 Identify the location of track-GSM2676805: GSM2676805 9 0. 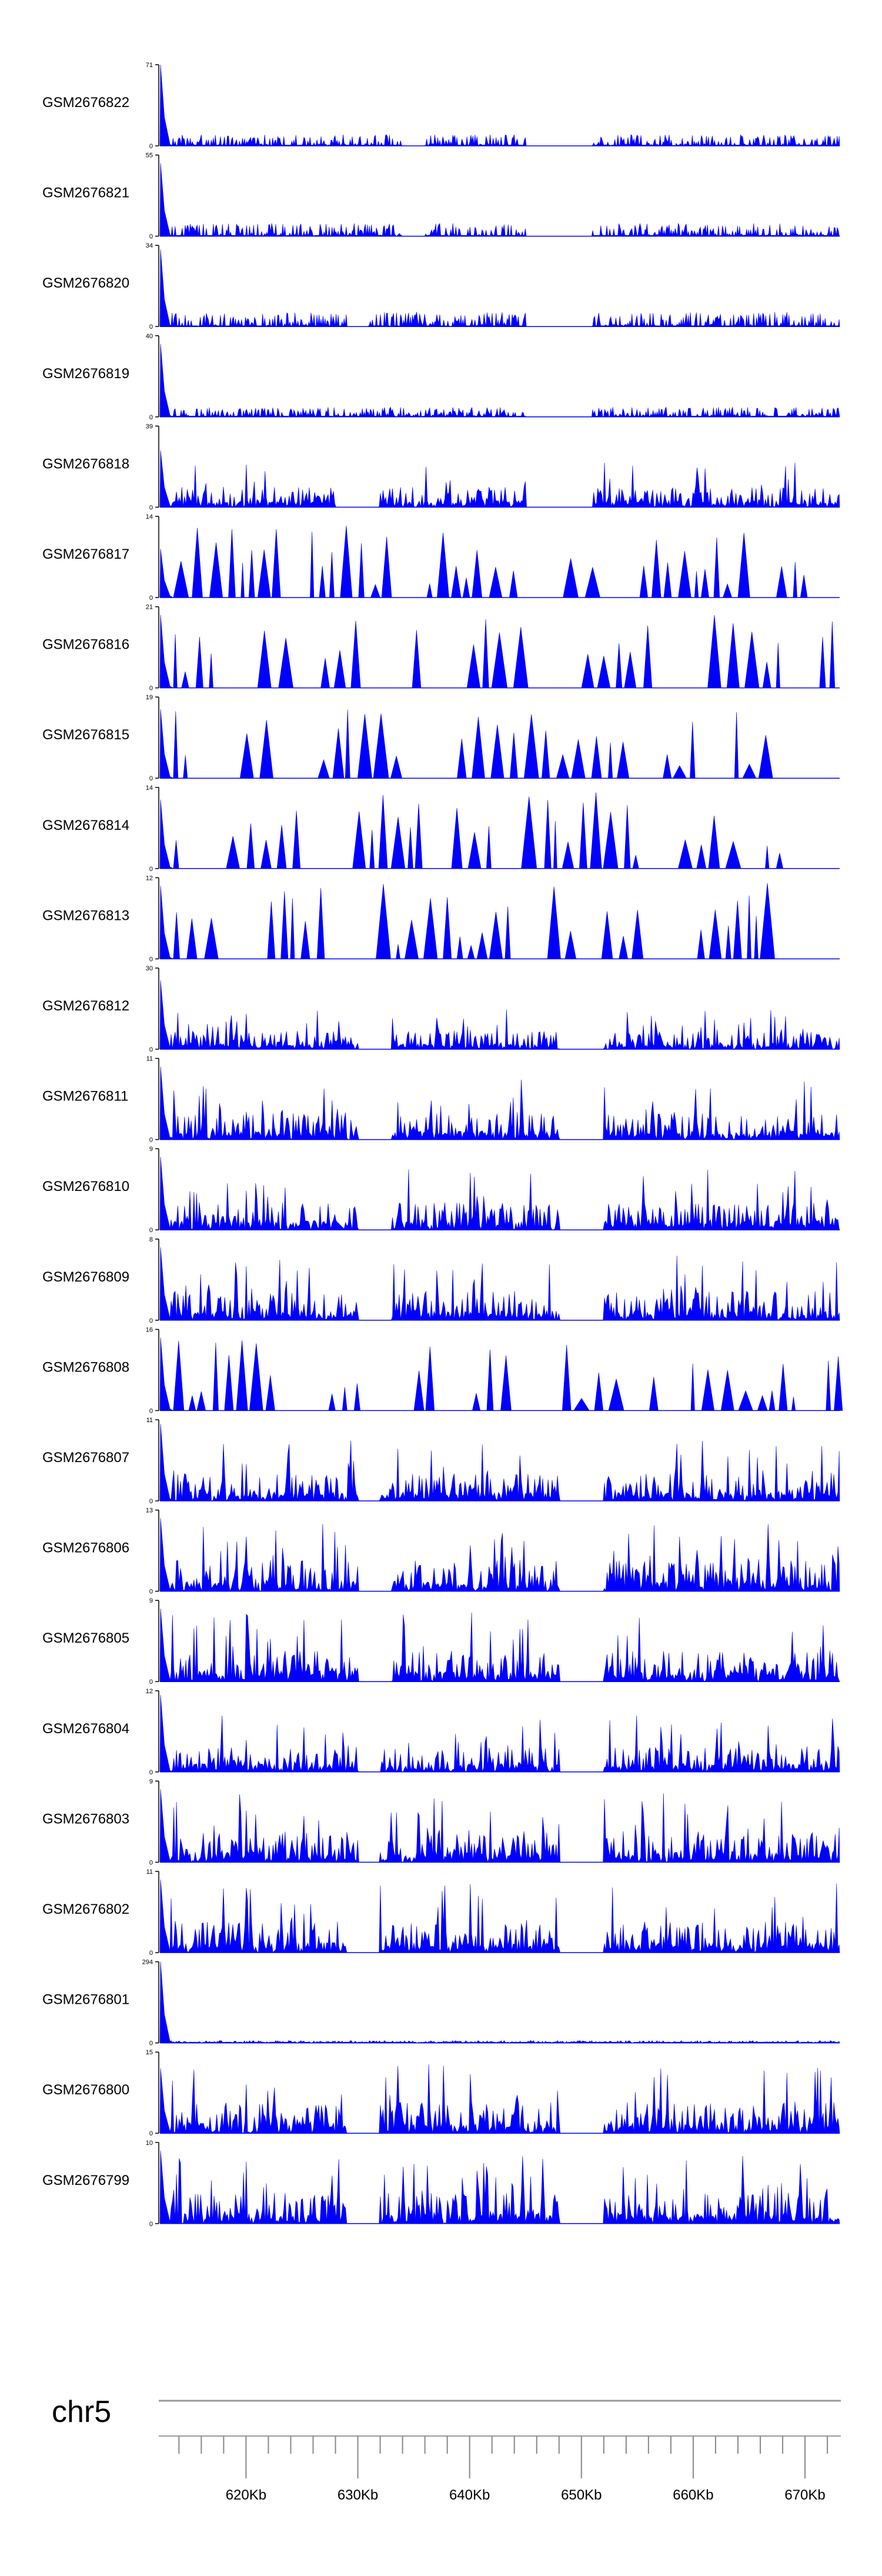
(441, 1641).